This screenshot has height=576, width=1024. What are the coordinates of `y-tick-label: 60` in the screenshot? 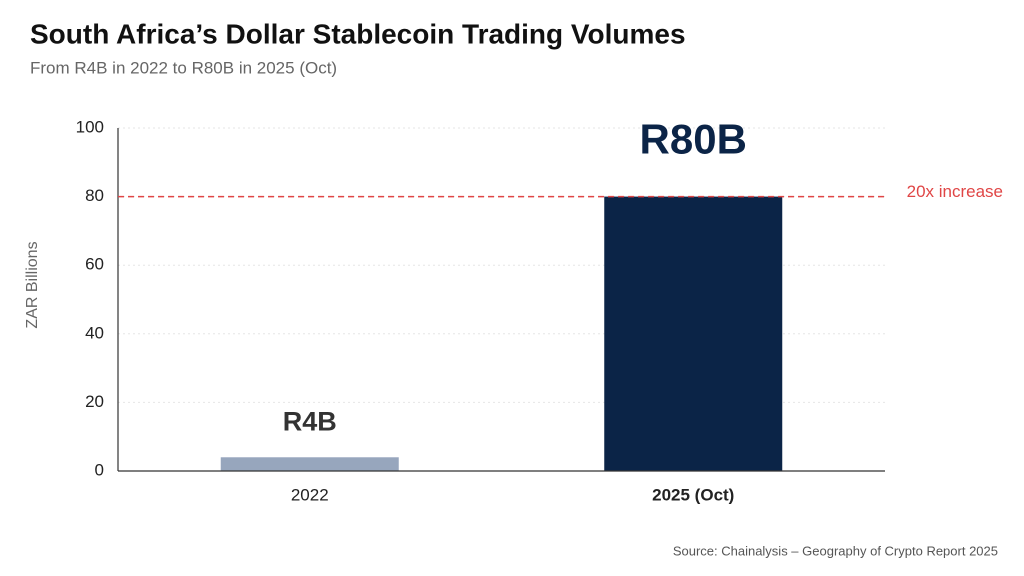 It's located at (94, 264).